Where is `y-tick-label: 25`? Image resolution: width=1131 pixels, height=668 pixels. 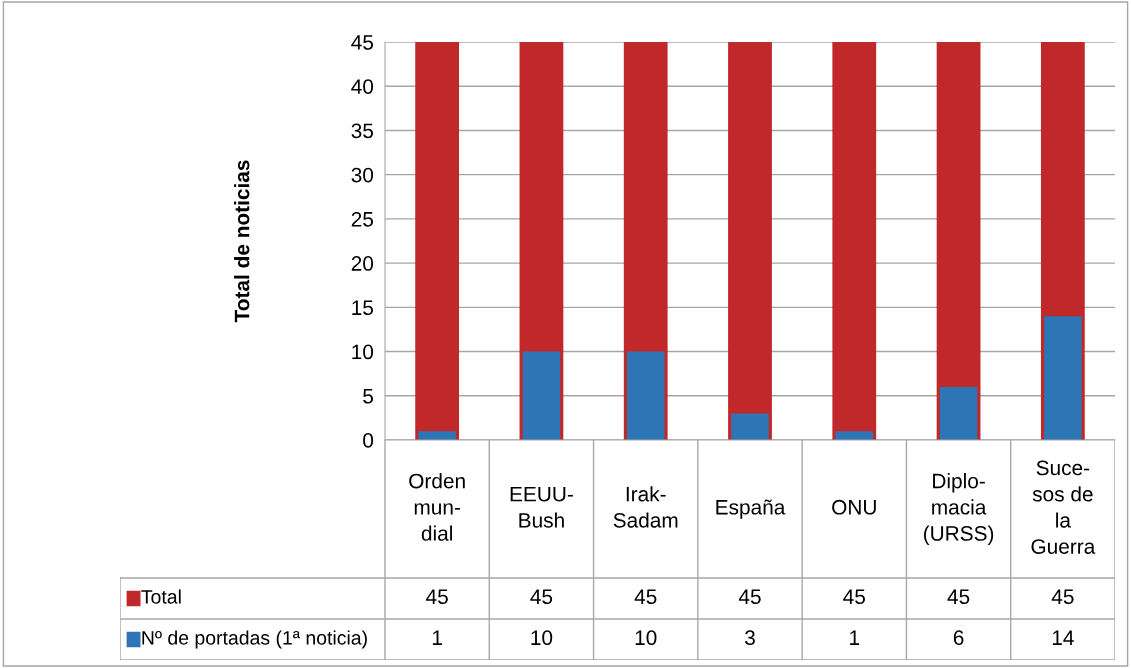
y-tick-label: 25 is located at coordinates (362, 219).